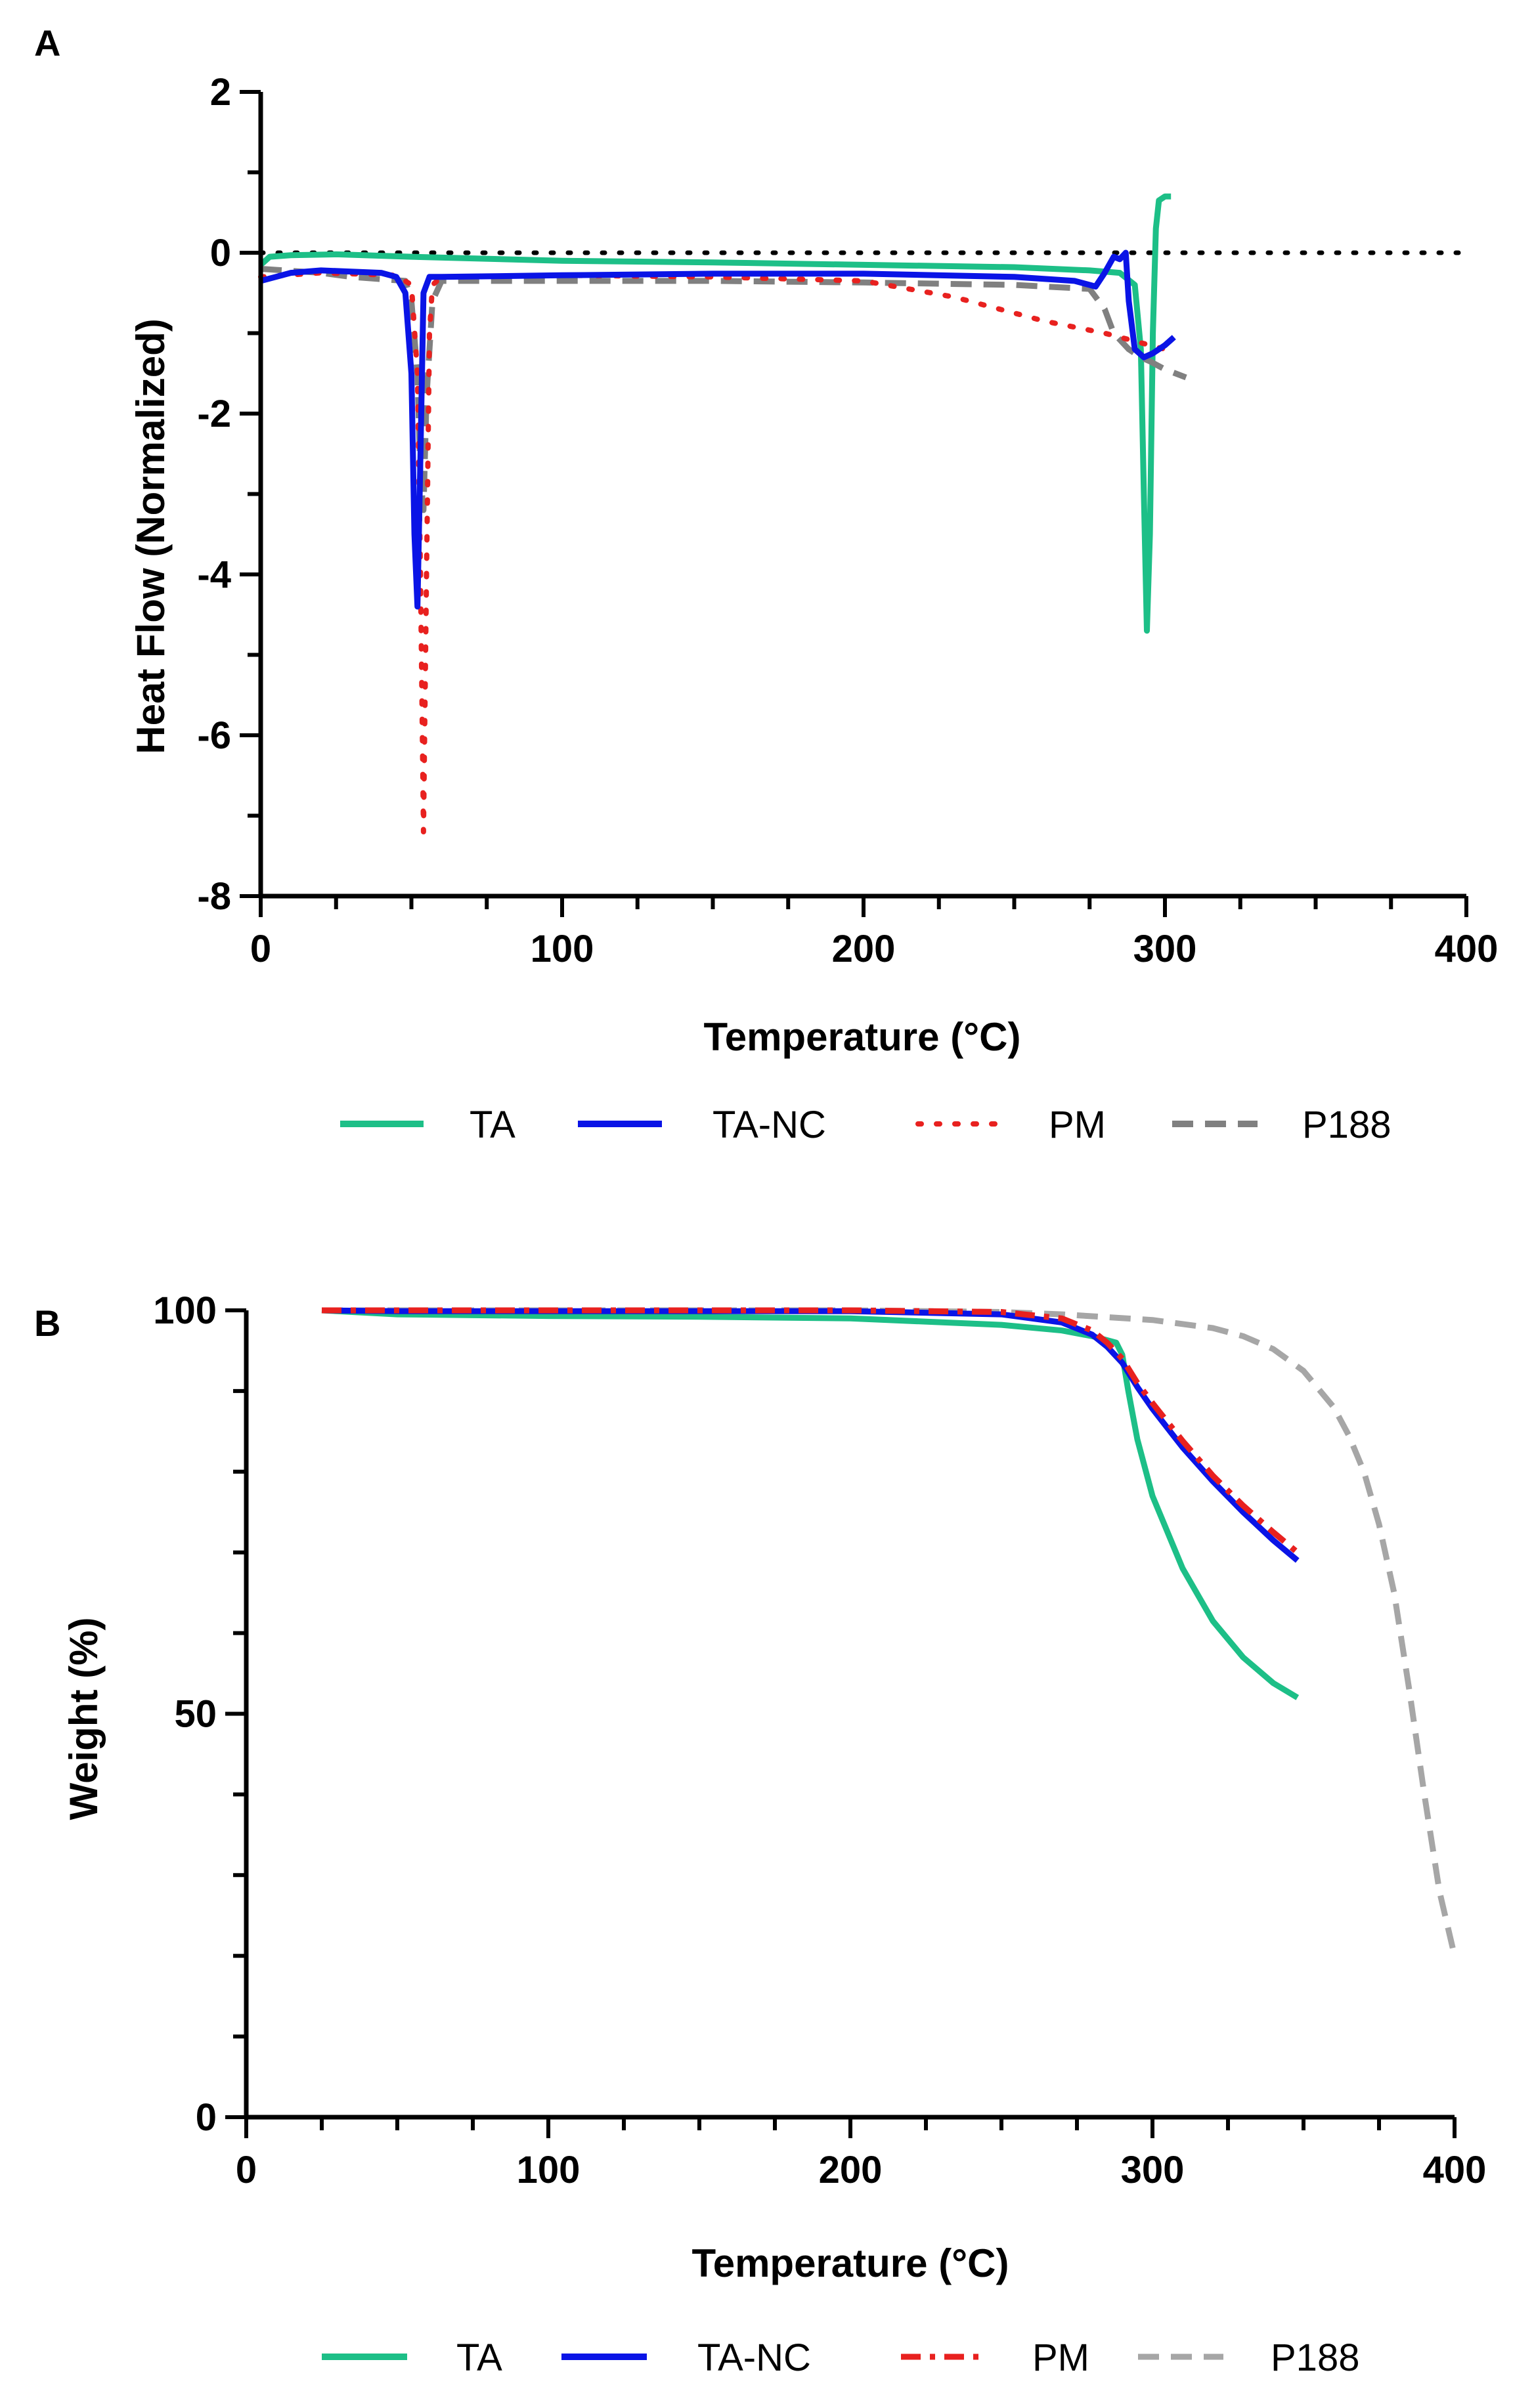 This screenshot has width=1534, height=2408. Describe the element at coordinates (151, 536) in the screenshot. I see `panel-a-y-axis-title: Heat Flow (Normalized)` at that location.